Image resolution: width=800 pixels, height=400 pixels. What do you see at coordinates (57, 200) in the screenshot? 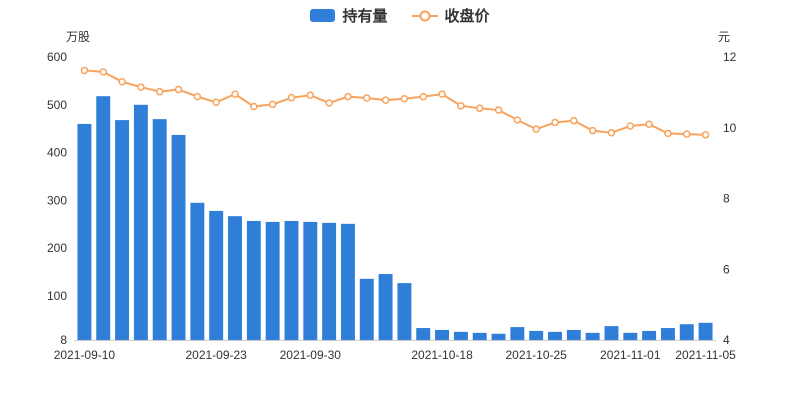
I see `svg-text: 300` at bounding box center [57, 200].